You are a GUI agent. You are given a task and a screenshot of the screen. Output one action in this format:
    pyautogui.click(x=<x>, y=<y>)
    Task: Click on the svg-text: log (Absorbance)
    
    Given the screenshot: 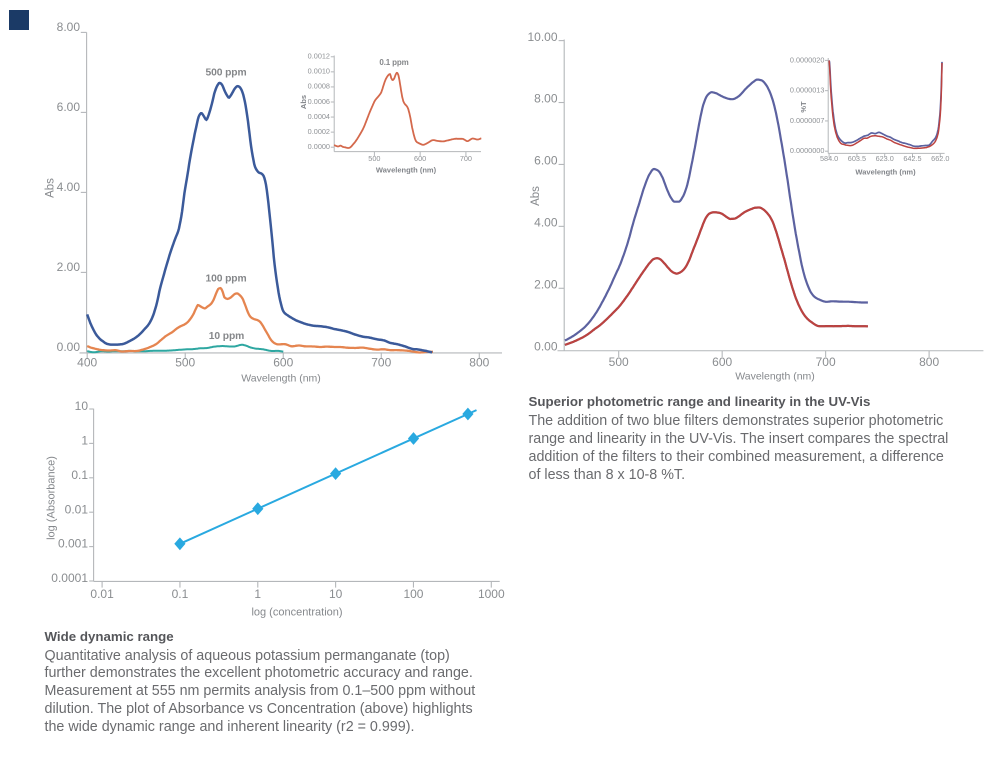 What is the action you would take?
    pyautogui.click(x=52, y=498)
    